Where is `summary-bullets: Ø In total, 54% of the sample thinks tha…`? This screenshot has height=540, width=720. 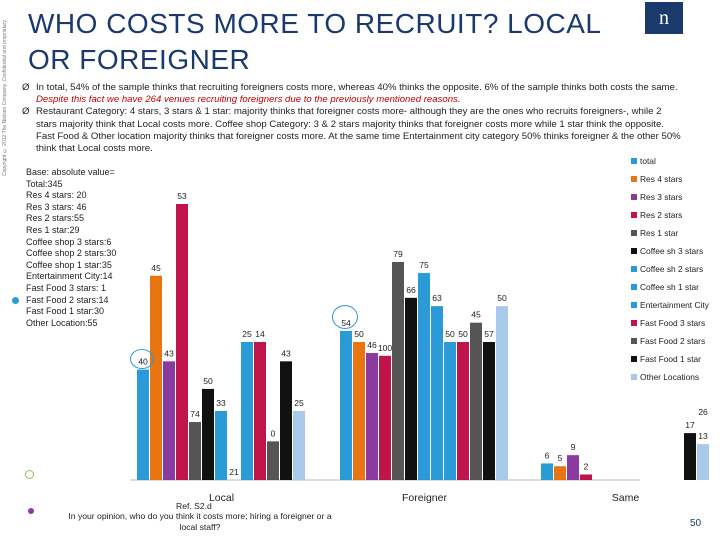
summary-bullets: Ø In total, 54% of the sample thinks tha… is located at coordinates (352, 118).